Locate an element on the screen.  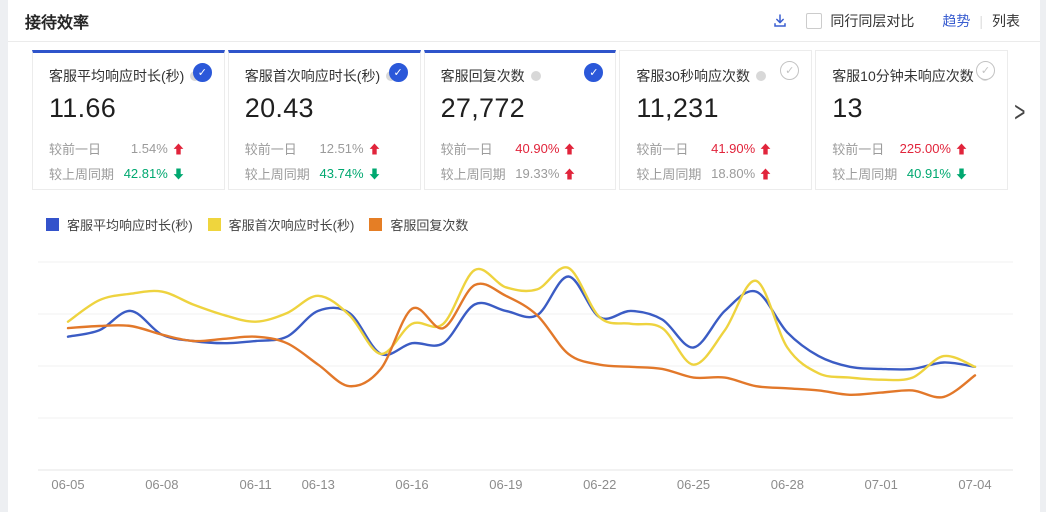
card-value: 11.66 is located at coordinates (83, 108).